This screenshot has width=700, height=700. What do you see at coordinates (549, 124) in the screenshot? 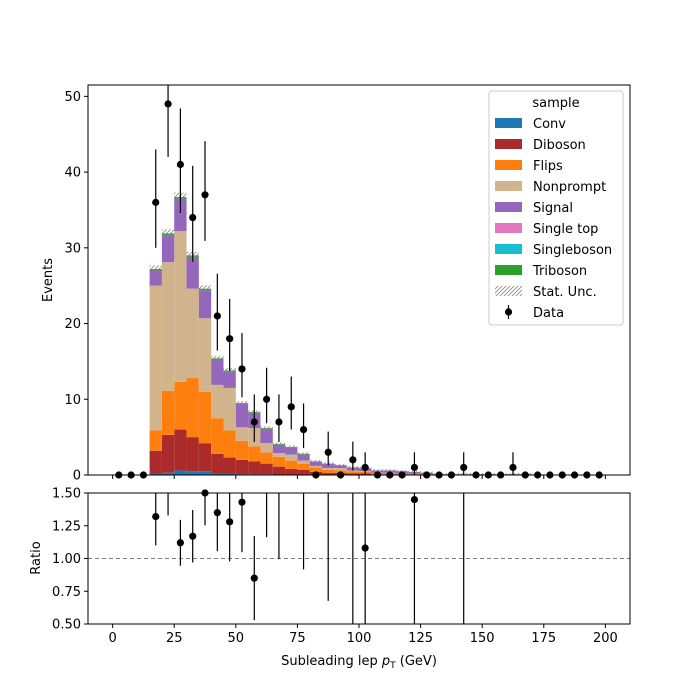
I see `legend-label: Conv` at bounding box center [549, 124].